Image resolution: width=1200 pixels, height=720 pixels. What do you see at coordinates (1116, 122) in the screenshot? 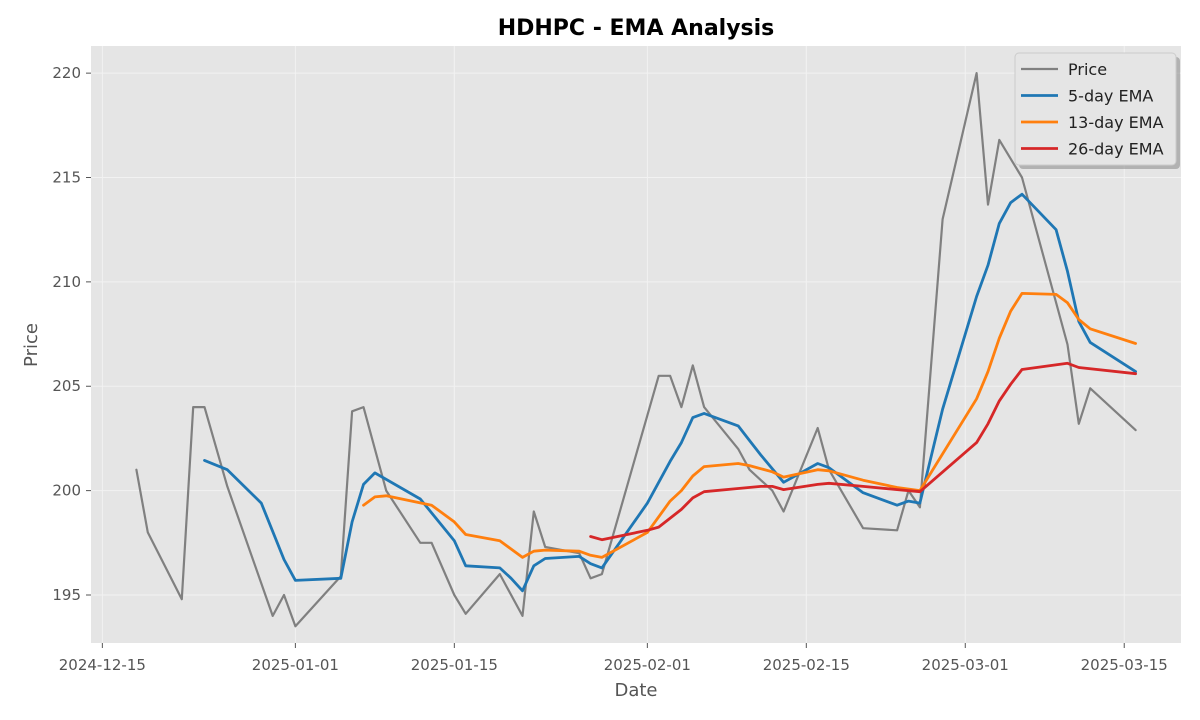
I see `legend-label-13-day-ema: 13-day EMA` at bounding box center [1116, 122].